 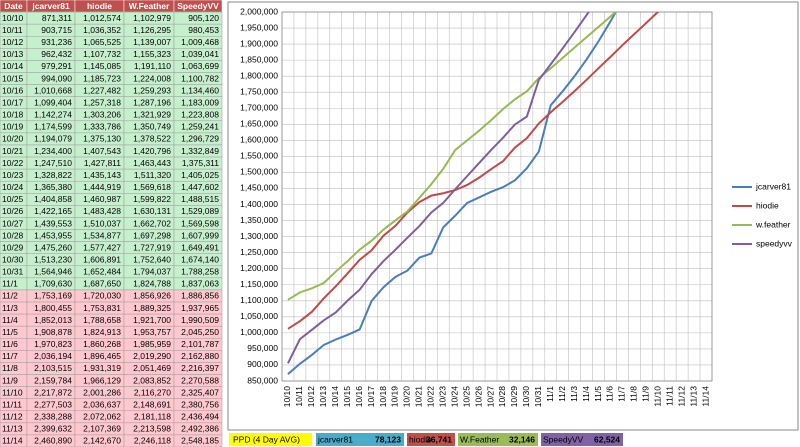 What do you see at coordinates (658, 396) in the screenshot?
I see `x-tick-label: 11/10` at bounding box center [658, 396].